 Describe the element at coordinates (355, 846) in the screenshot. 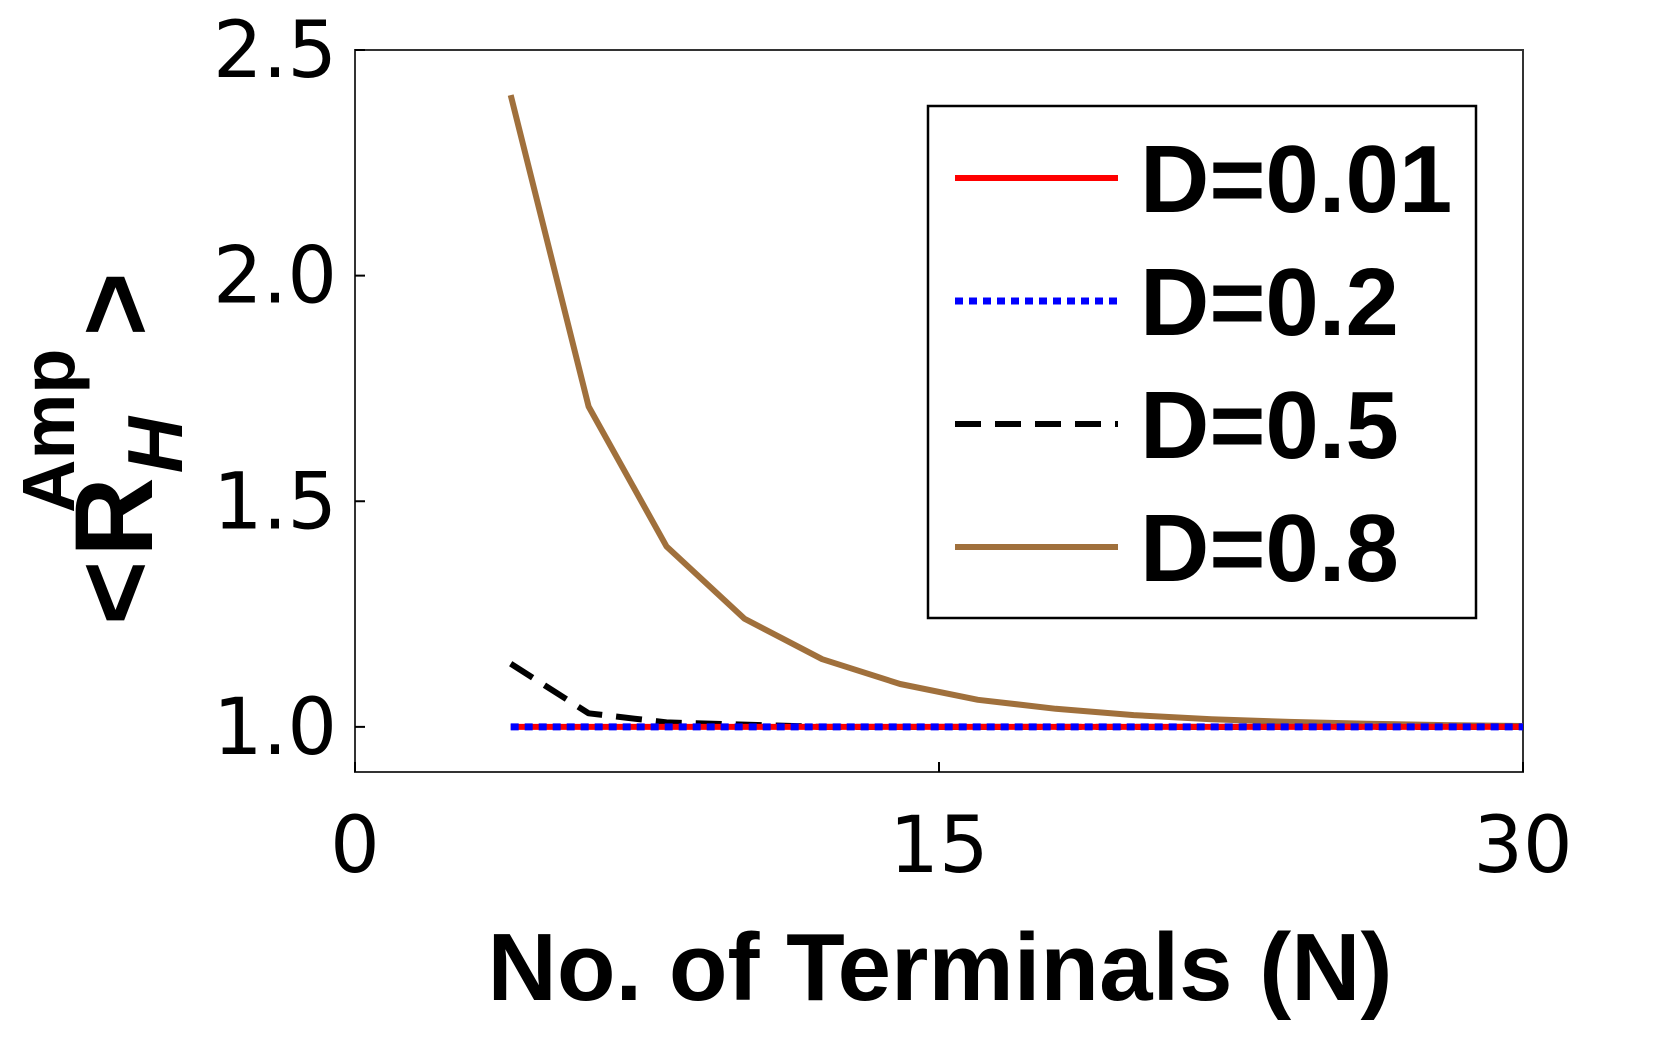

I see `x-tick-label: 0` at that location.